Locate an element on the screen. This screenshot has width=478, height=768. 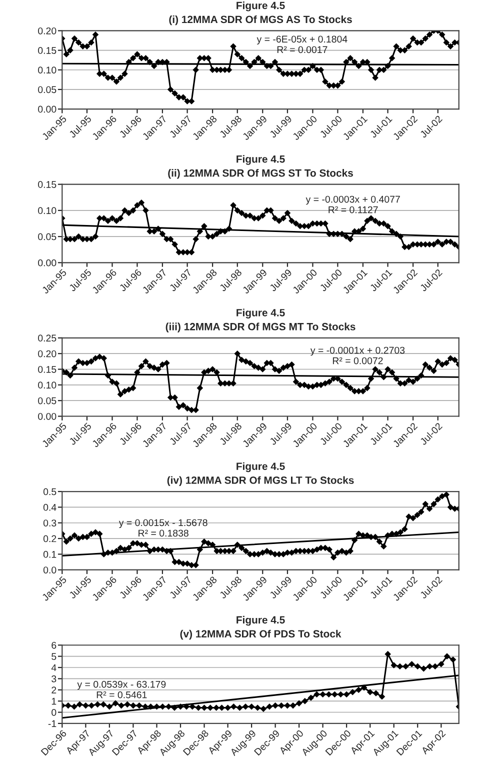
chart-subtitle: (ii) 12MMA SDR Of MGS ST To Stocks is located at coordinates (260, 174).